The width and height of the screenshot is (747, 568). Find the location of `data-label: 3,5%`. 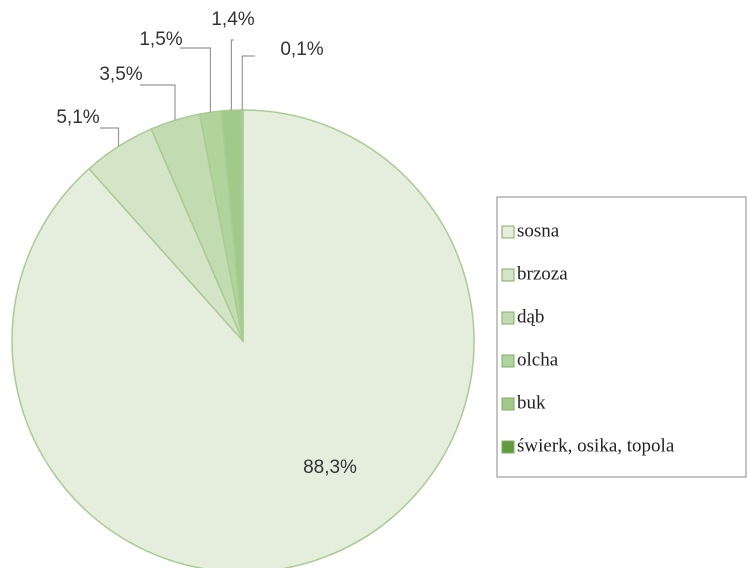

data-label: 3,5% is located at coordinates (120, 74).